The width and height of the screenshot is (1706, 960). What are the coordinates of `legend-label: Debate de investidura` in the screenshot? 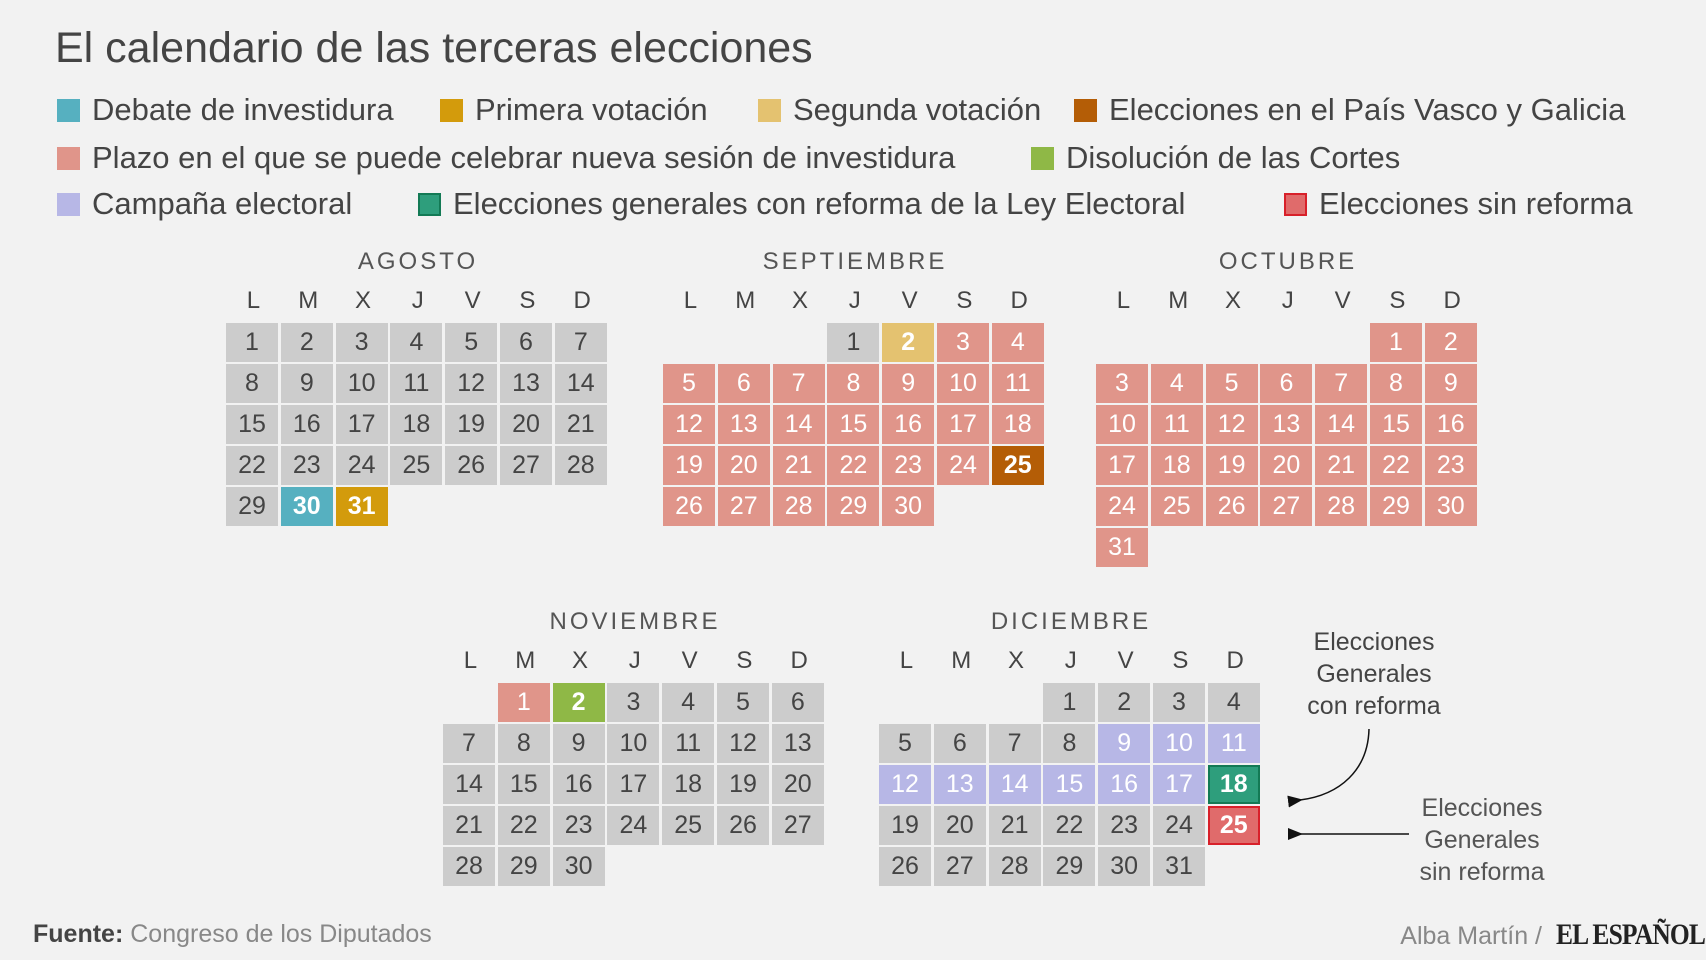 It's located at (243, 109).